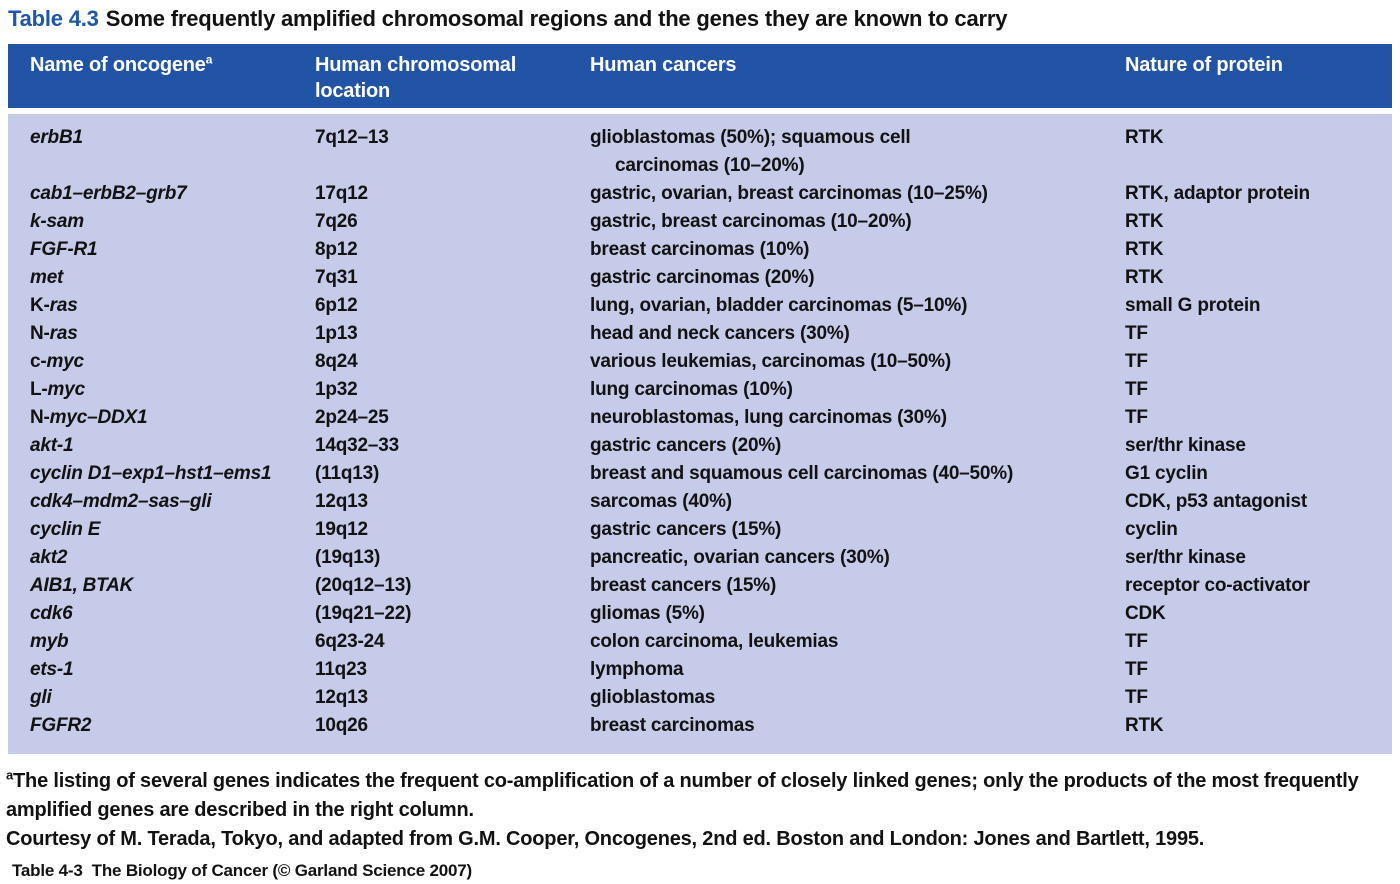 This screenshot has height=884, width=1400. What do you see at coordinates (10, 775) in the screenshot?
I see `footnote-a-marker: a` at bounding box center [10, 775].